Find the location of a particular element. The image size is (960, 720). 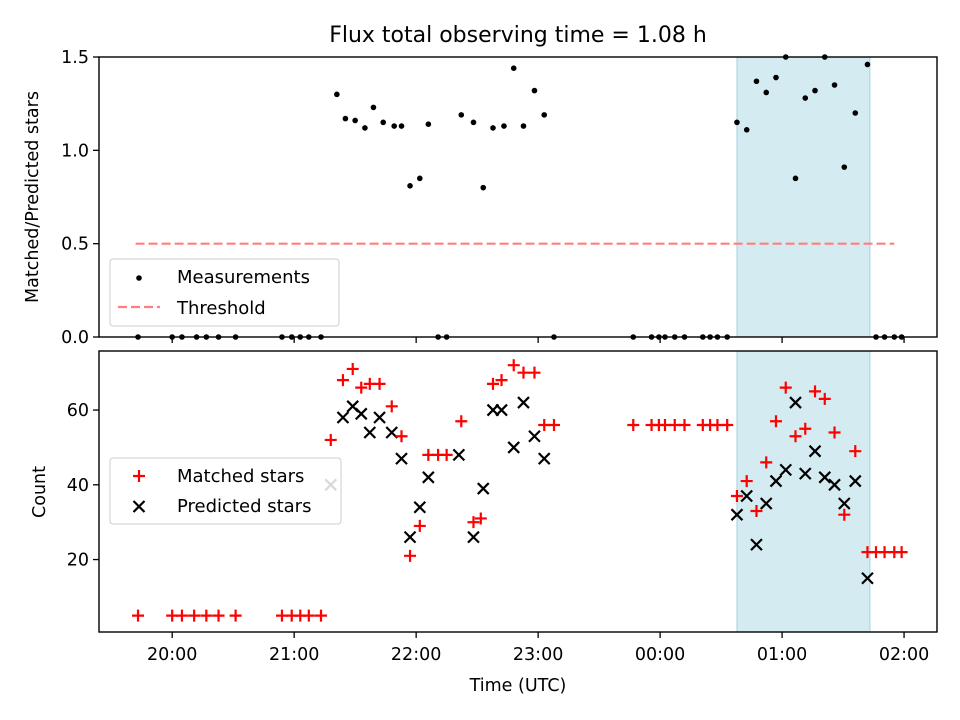

top-x-ticks is located at coordinates (538, 340).